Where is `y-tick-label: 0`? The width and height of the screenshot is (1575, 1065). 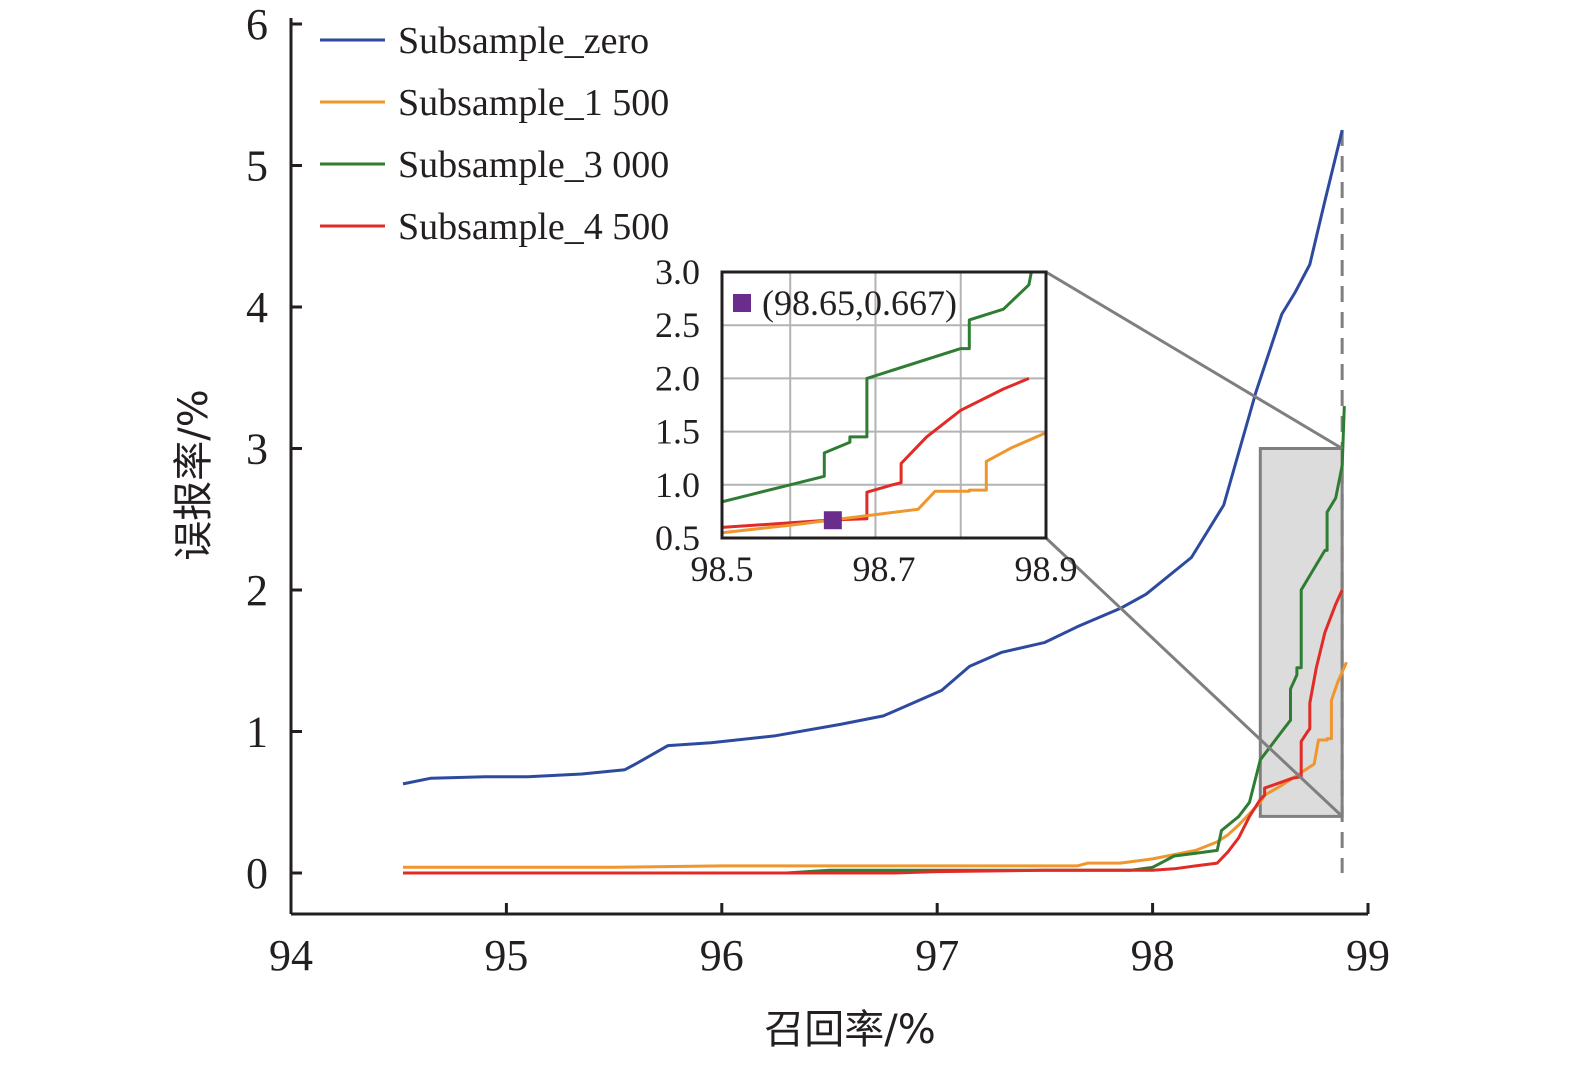 y-tick-label: 0 is located at coordinates (257, 873).